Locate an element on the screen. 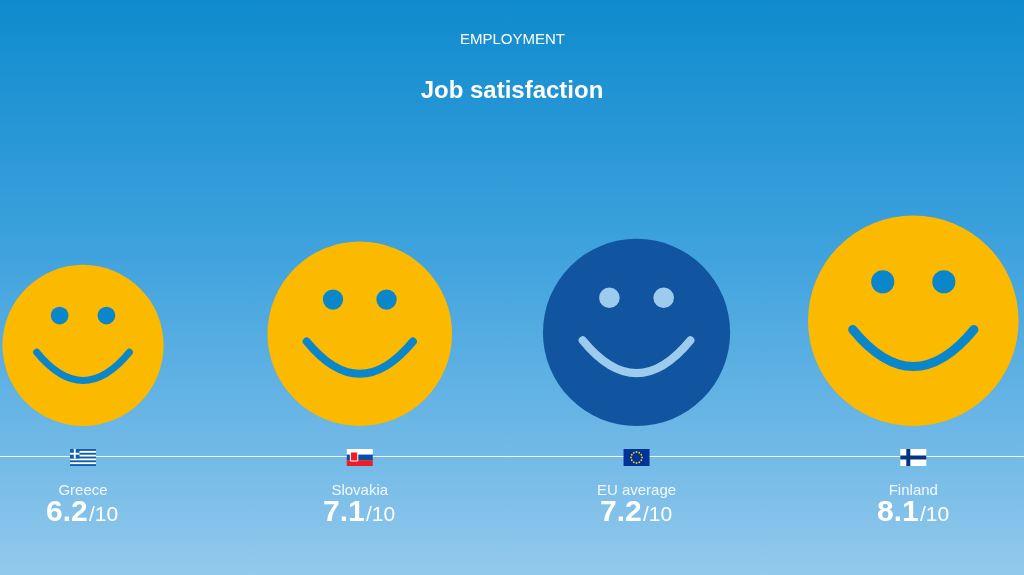 The height and width of the screenshot is (575, 1024). text: Job satisfaction is located at coordinates (512, 90).